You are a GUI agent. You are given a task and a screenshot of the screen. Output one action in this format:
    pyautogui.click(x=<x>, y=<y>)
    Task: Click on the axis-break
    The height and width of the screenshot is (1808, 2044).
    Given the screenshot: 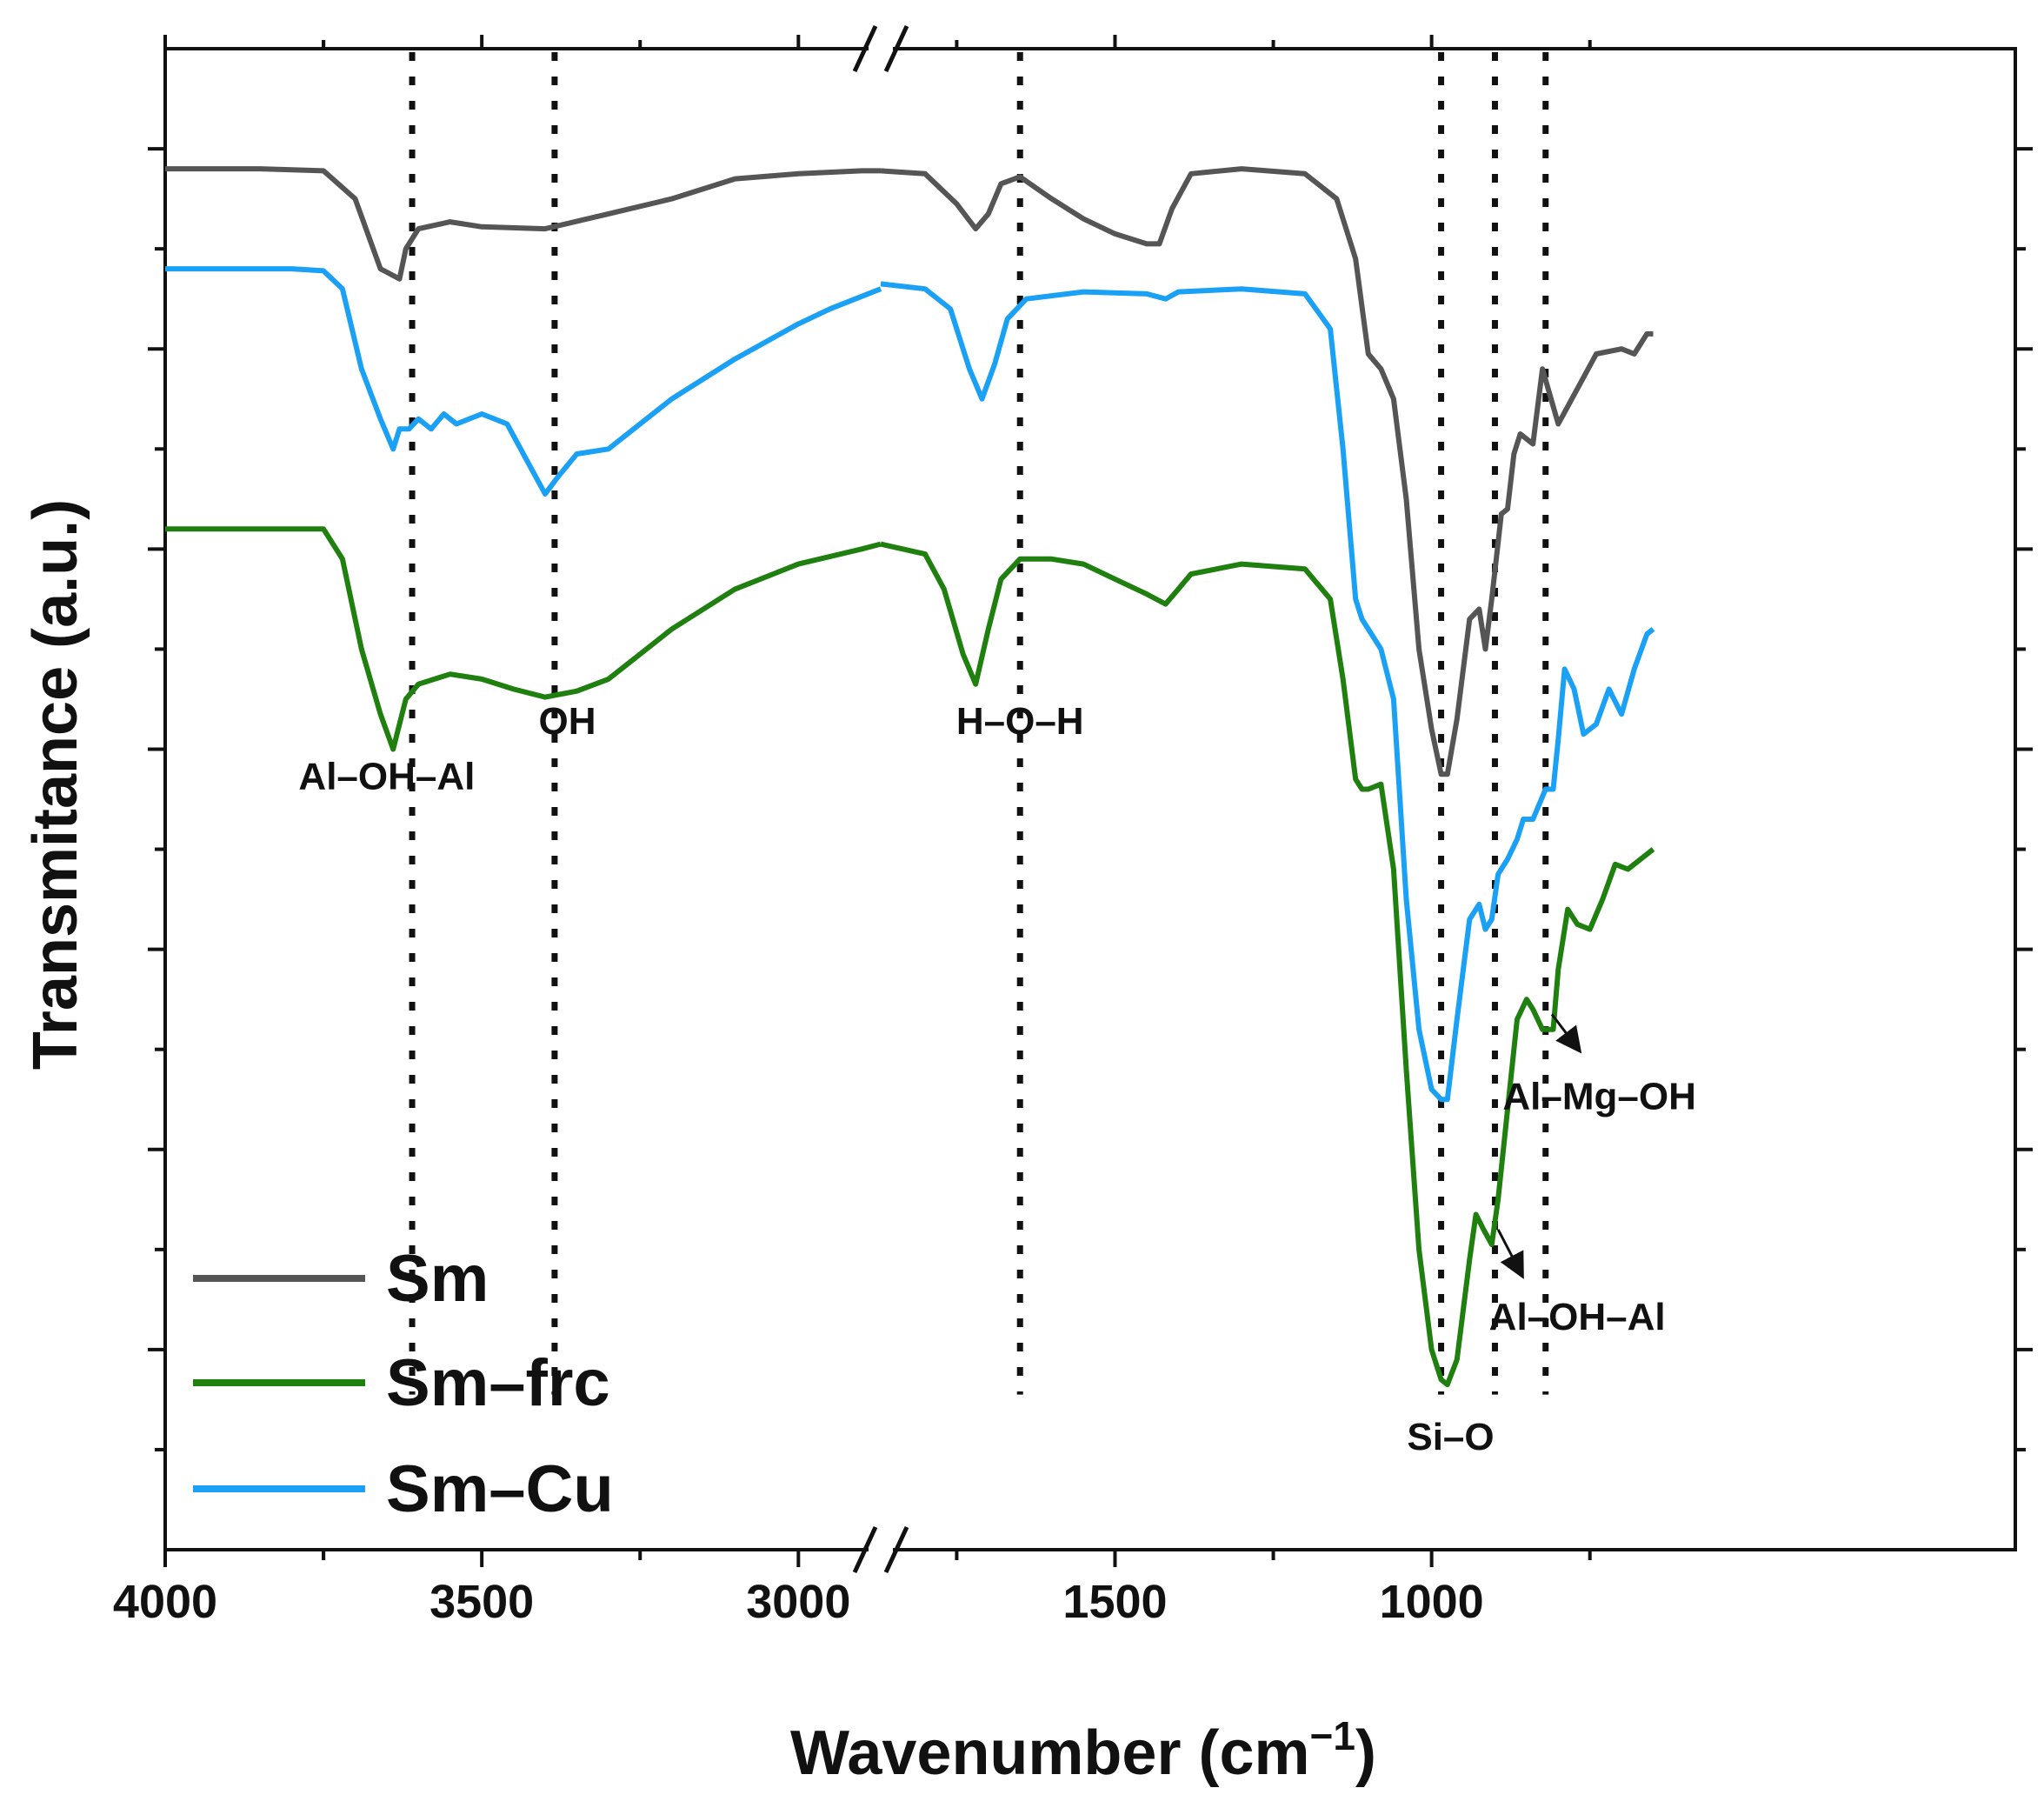 What is the action you would take?
    pyautogui.click(x=880, y=799)
    